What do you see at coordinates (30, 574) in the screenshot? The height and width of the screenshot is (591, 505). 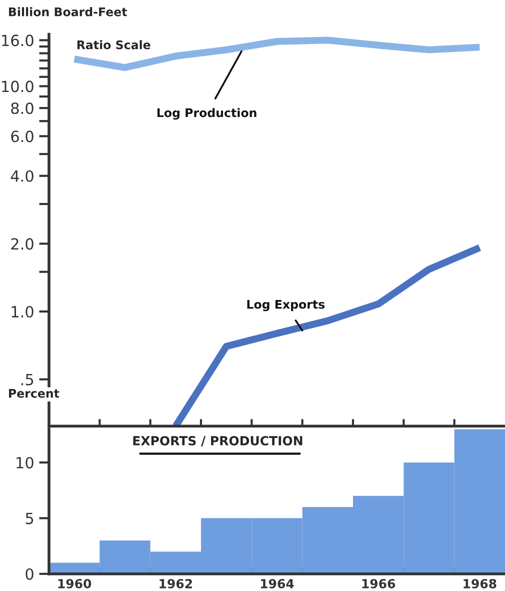 I see `y-tick-label: 0` at bounding box center [30, 574].